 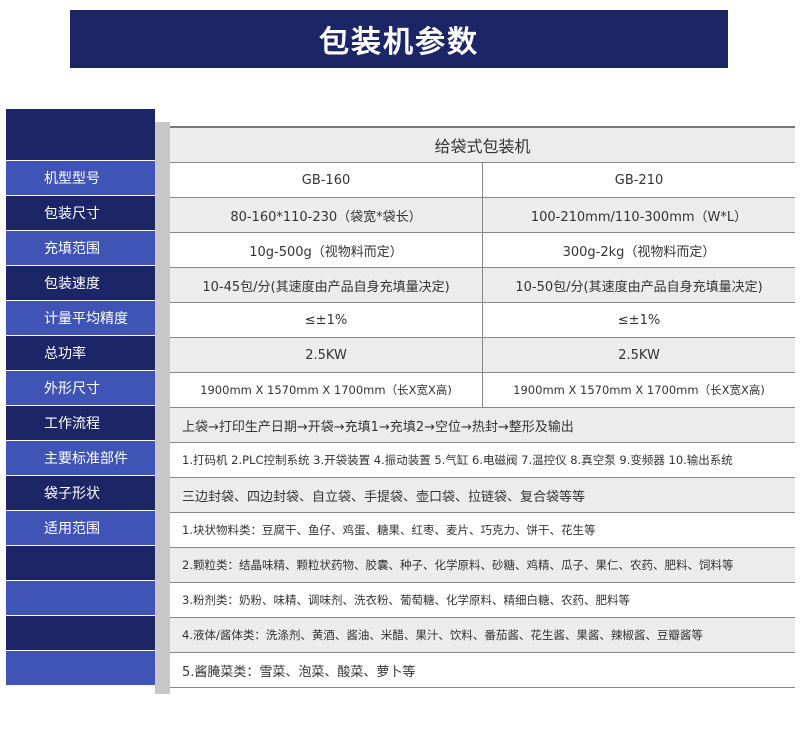 I want to click on row-label: 适用范围, so click(x=80, y=527).